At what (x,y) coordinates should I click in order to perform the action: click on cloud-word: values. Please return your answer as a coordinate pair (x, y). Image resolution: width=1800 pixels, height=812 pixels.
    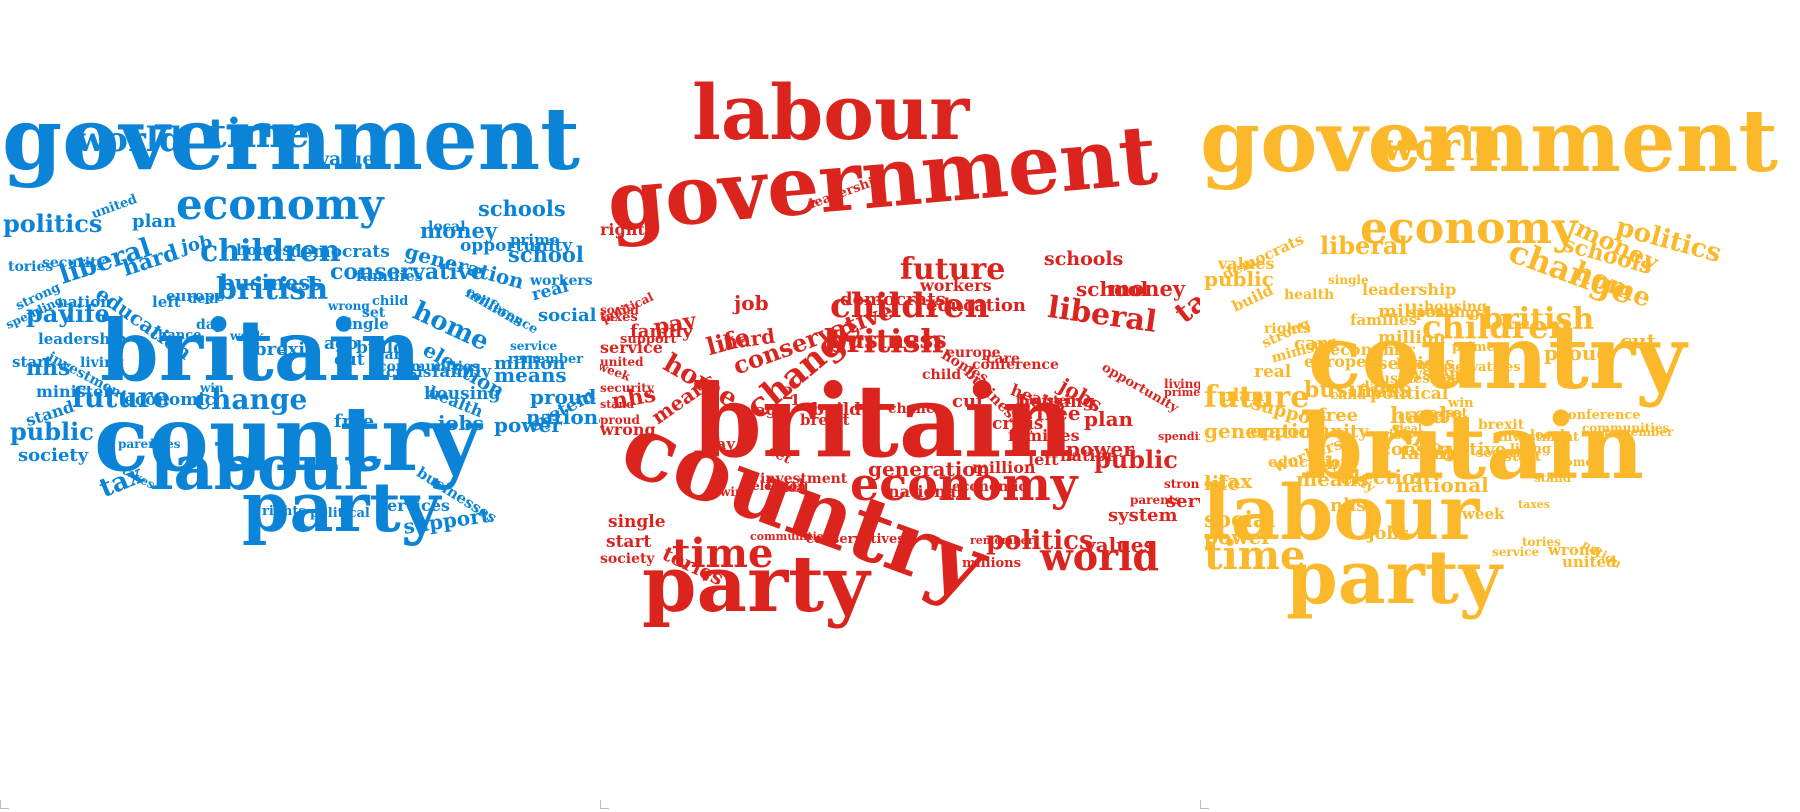
    Looking at the image, I should click on (1119, 545).